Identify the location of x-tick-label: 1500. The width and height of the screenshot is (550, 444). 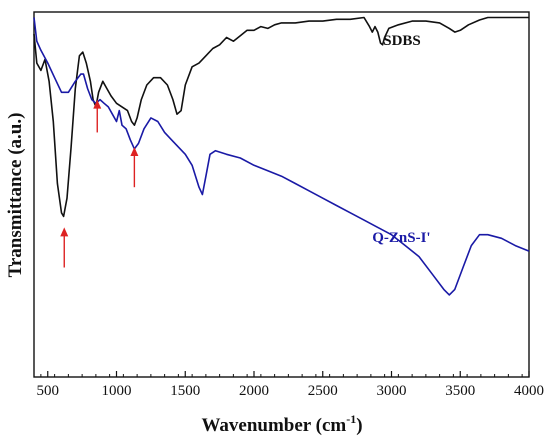
(185, 391).